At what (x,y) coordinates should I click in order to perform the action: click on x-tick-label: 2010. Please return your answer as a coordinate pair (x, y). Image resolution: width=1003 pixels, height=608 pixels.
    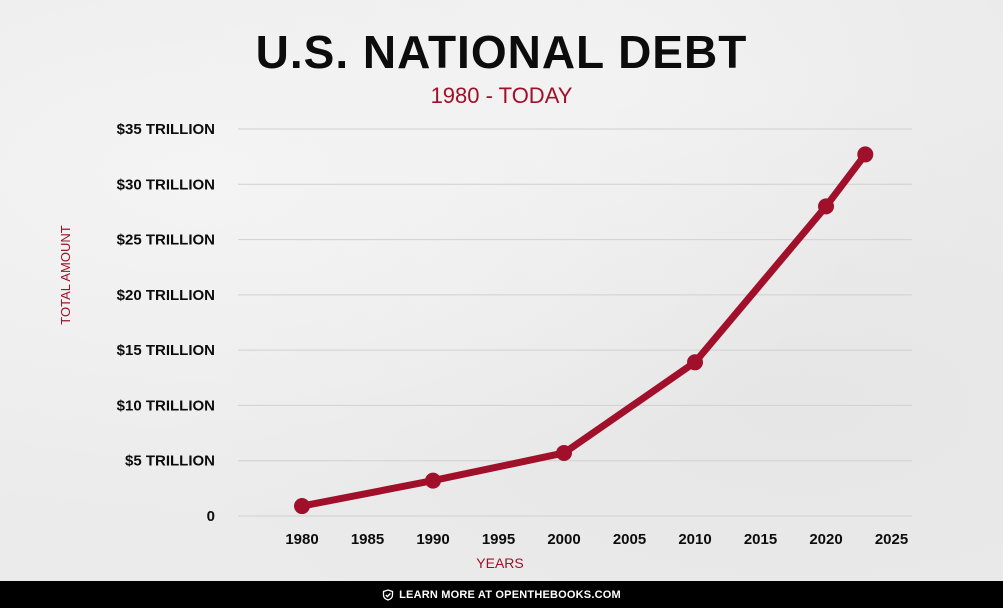
    Looking at the image, I should click on (694, 539).